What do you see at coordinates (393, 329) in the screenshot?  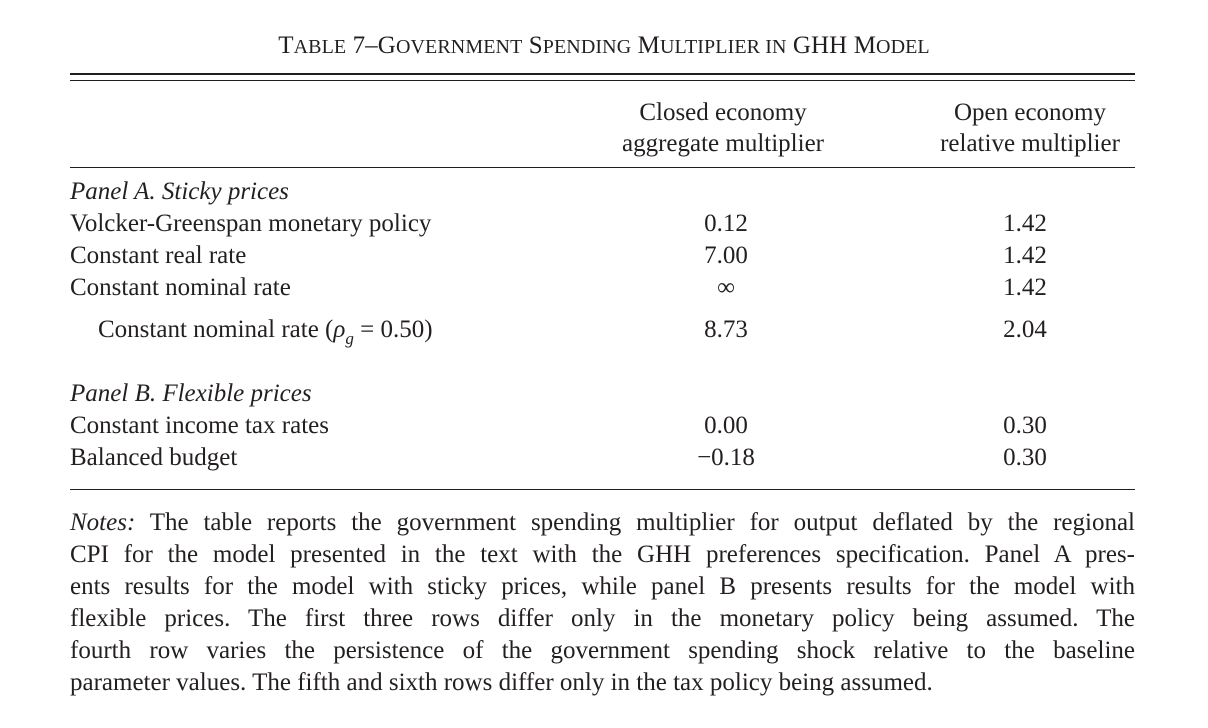 I see `row-label-part: = 0.50)` at bounding box center [393, 329].